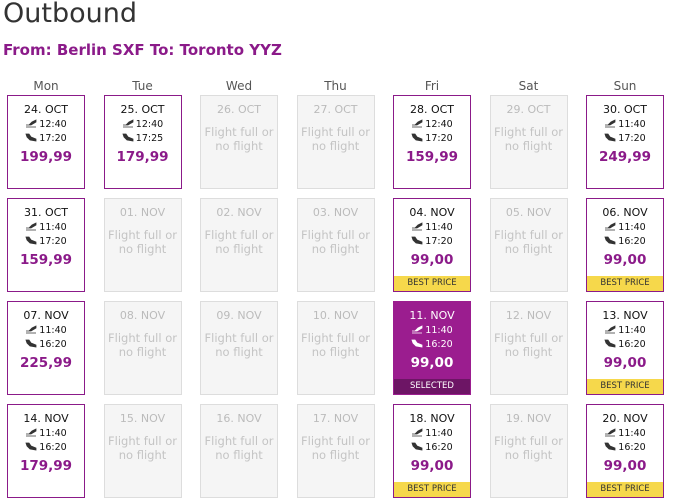 The image size is (680, 504). I want to click on date: 07. NOV, so click(46, 315).